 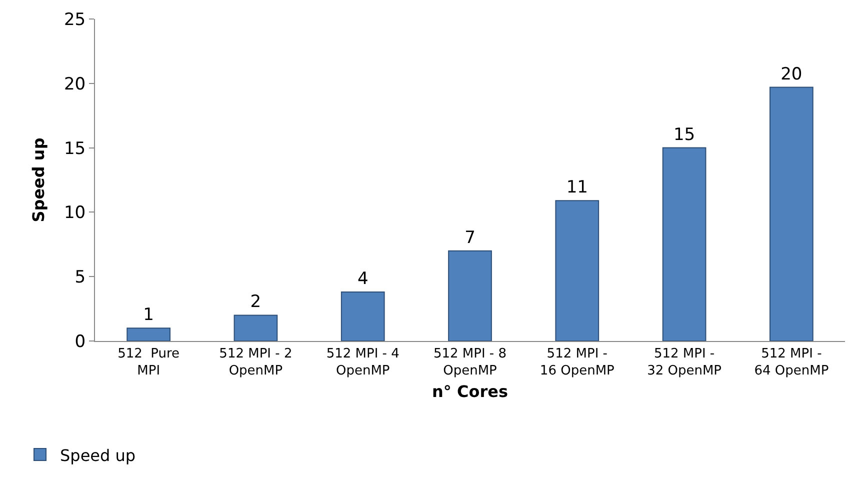 What do you see at coordinates (363, 362) in the screenshot?
I see `x-tick-label: 512 MPI - 4 OpenMP` at bounding box center [363, 362].